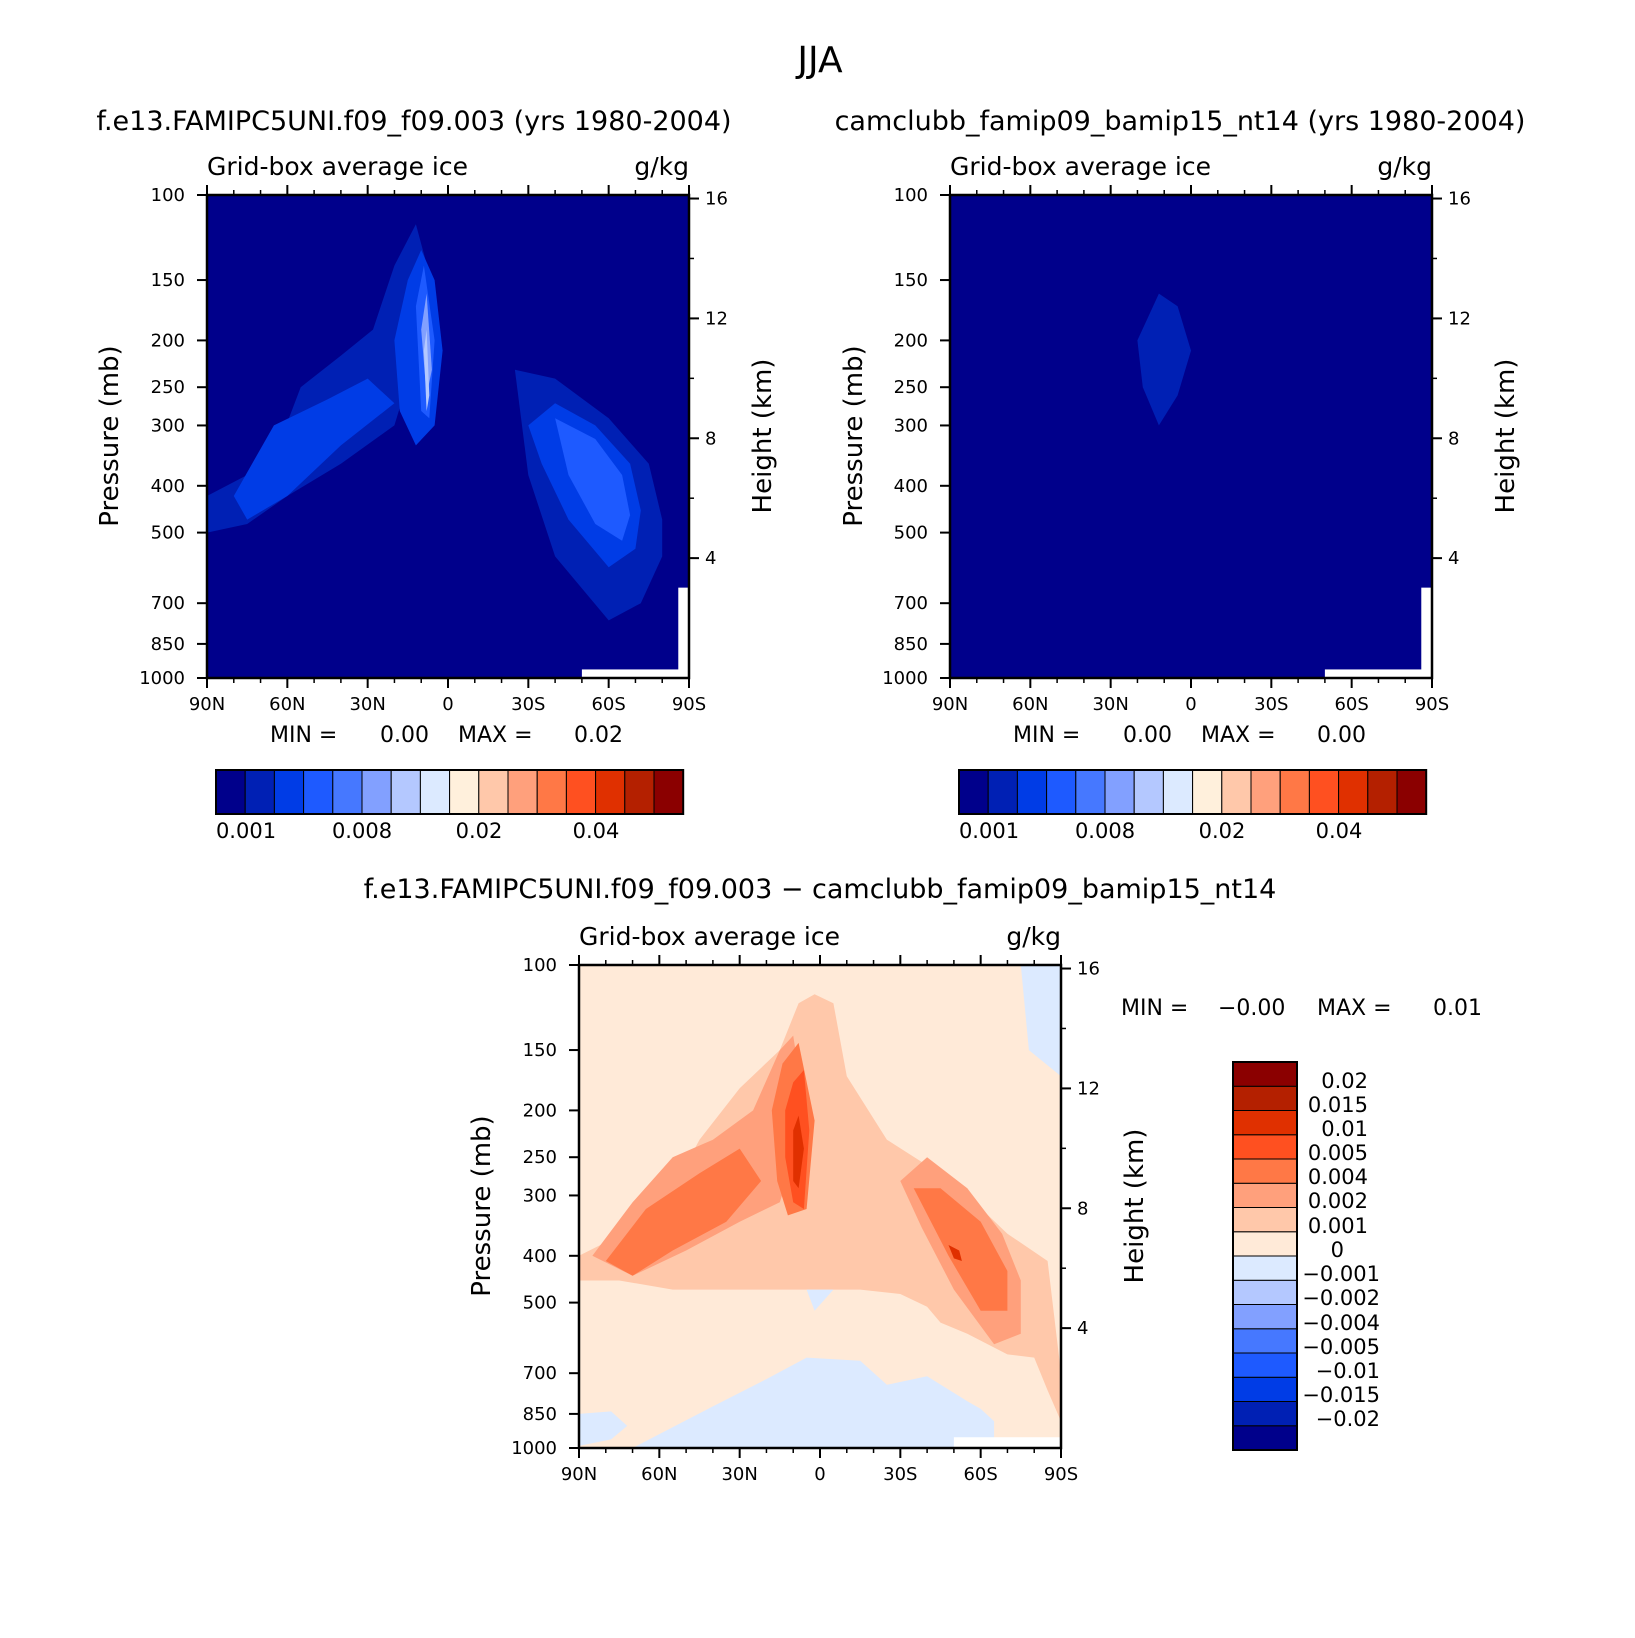 This screenshot has height=1638, width=1635. Describe the element at coordinates (1251, 1008) in the screenshot. I see `min-value: −0.00` at that location.